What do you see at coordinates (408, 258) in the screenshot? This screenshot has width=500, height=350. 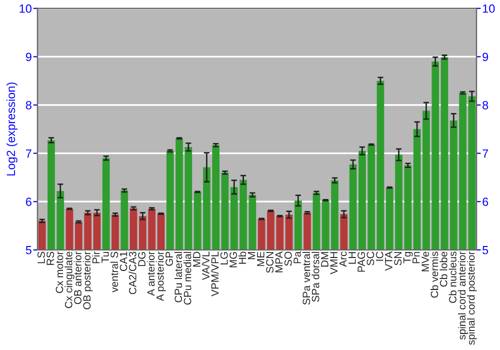 I see `x-tick-label: Tg` at bounding box center [408, 258].